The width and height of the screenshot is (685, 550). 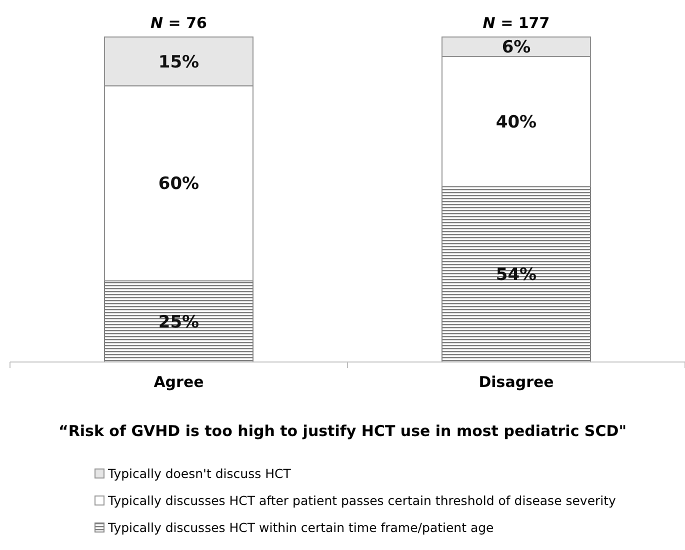 I want to click on legend-label: Typically discusses HCT after patient passes certain threshold of disease severity, so click(x=362, y=500).